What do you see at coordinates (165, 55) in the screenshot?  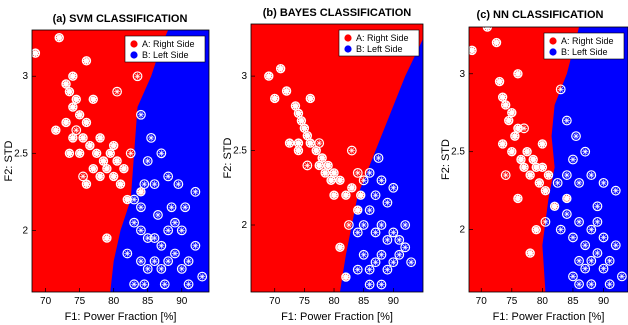 I see `legend-label: B: Left Side` at bounding box center [165, 55].